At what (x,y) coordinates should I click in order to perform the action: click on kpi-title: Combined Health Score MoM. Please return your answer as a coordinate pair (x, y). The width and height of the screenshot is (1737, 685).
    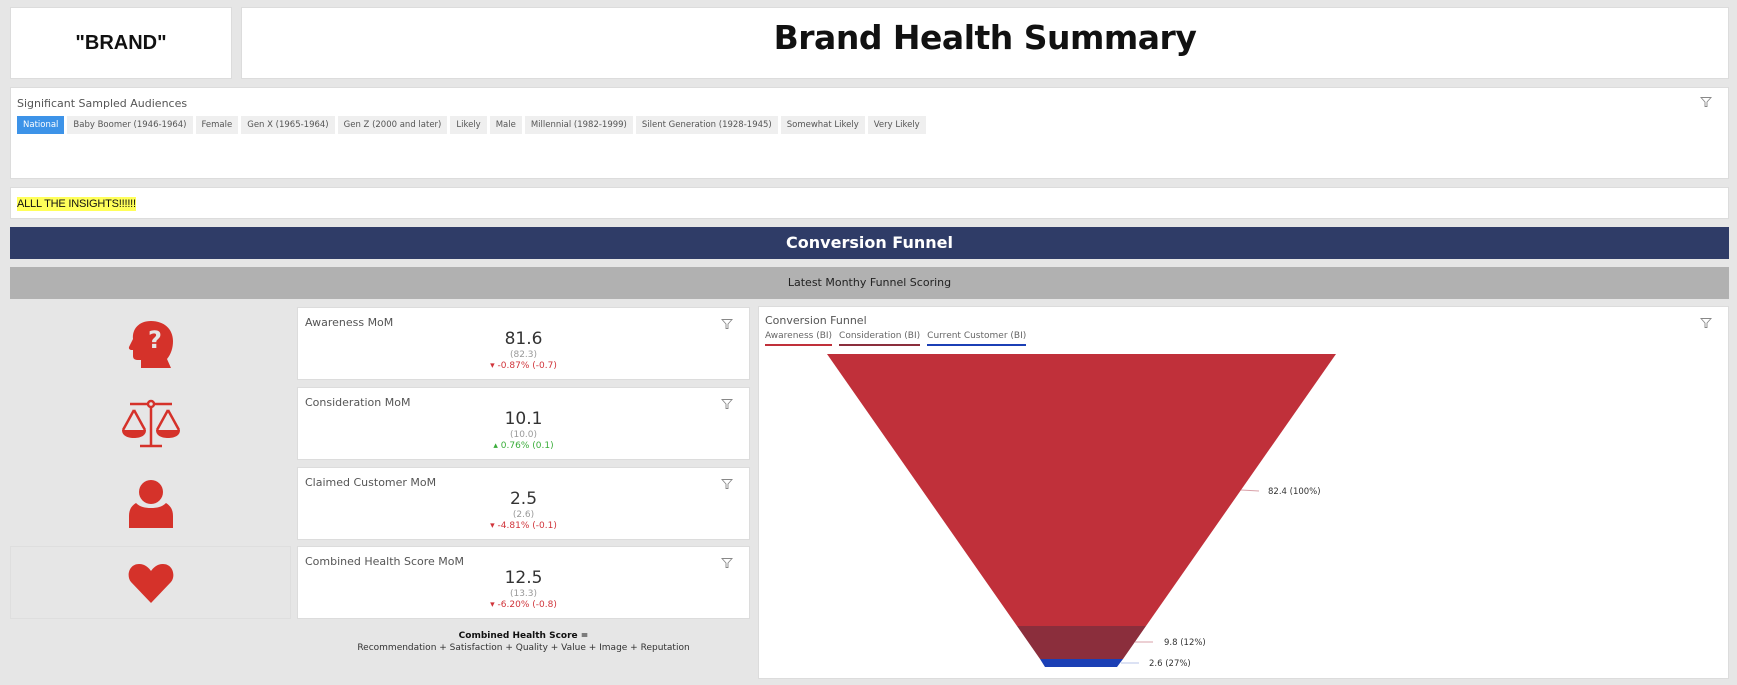
    Looking at the image, I should click on (385, 561).